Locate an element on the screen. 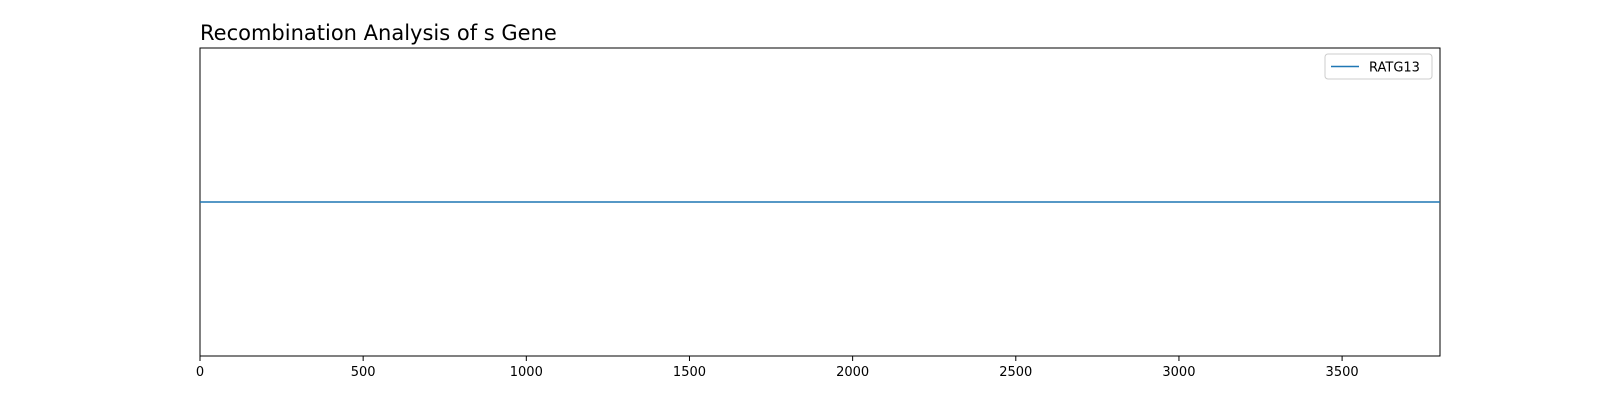 Image resolution: width=1600 pixels, height=400 pixels. x-tick-label: 500 is located at coordinates (363, 372).